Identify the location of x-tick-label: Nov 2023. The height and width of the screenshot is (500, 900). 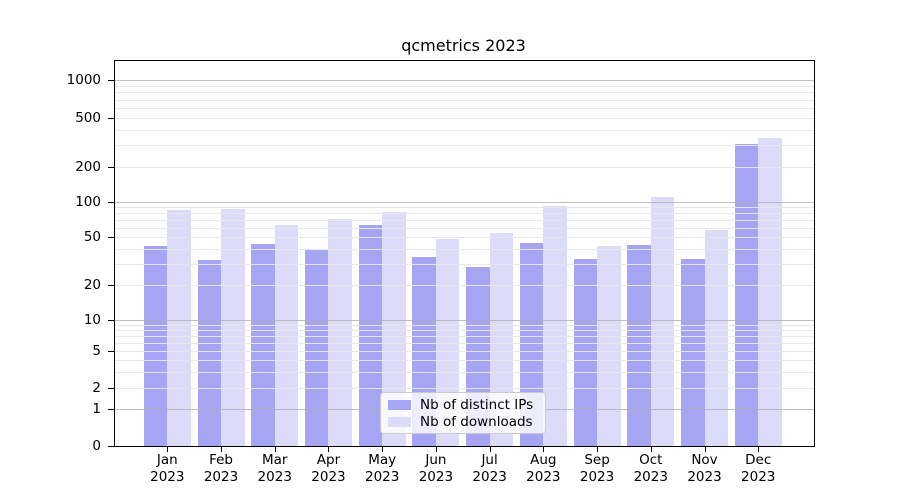
(705, 468).